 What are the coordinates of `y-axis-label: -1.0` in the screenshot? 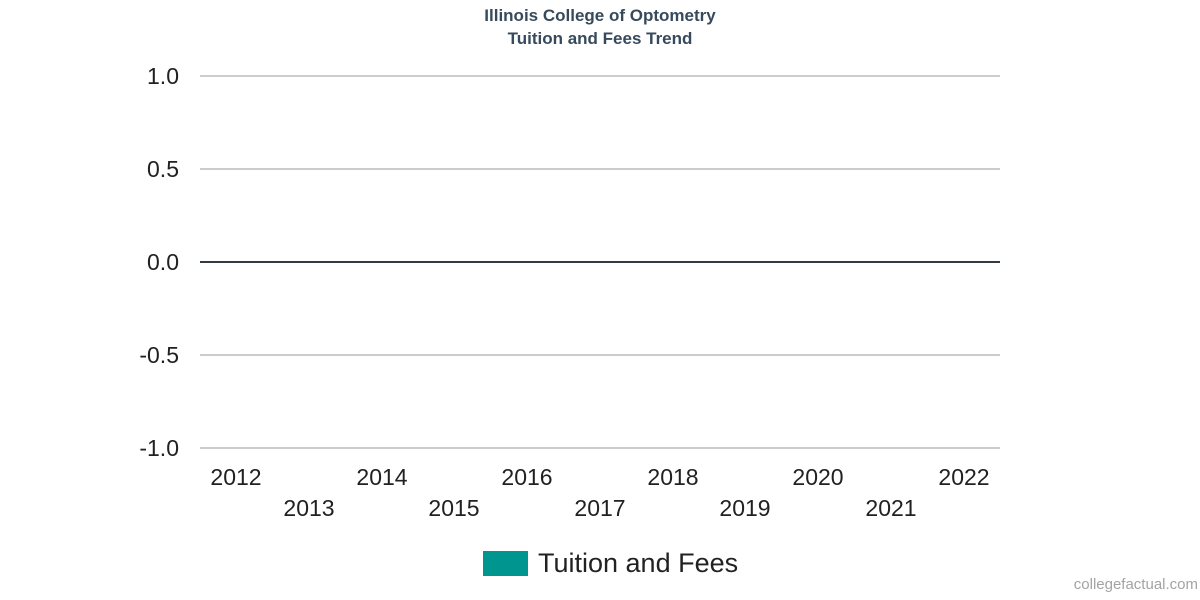 It's located at (159, 448).